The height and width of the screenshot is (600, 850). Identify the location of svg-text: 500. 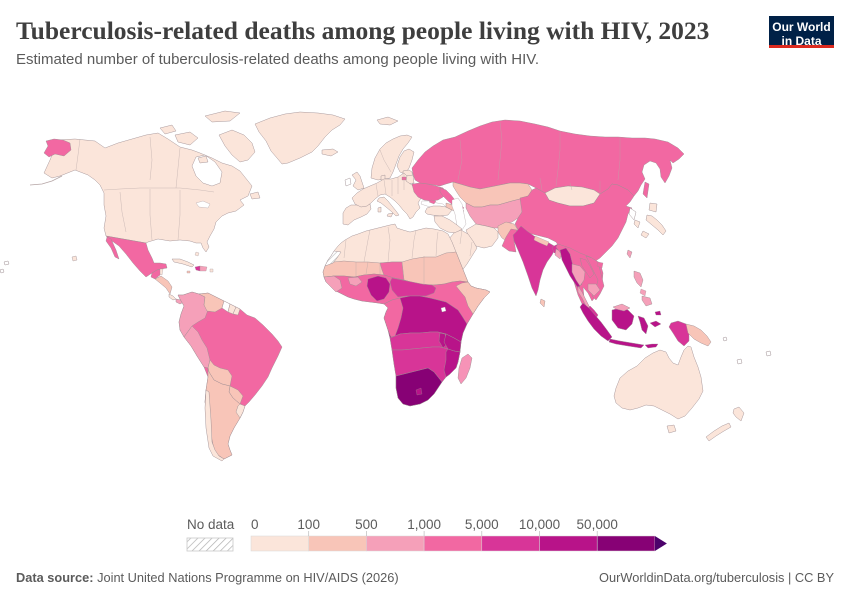
(366, 524).